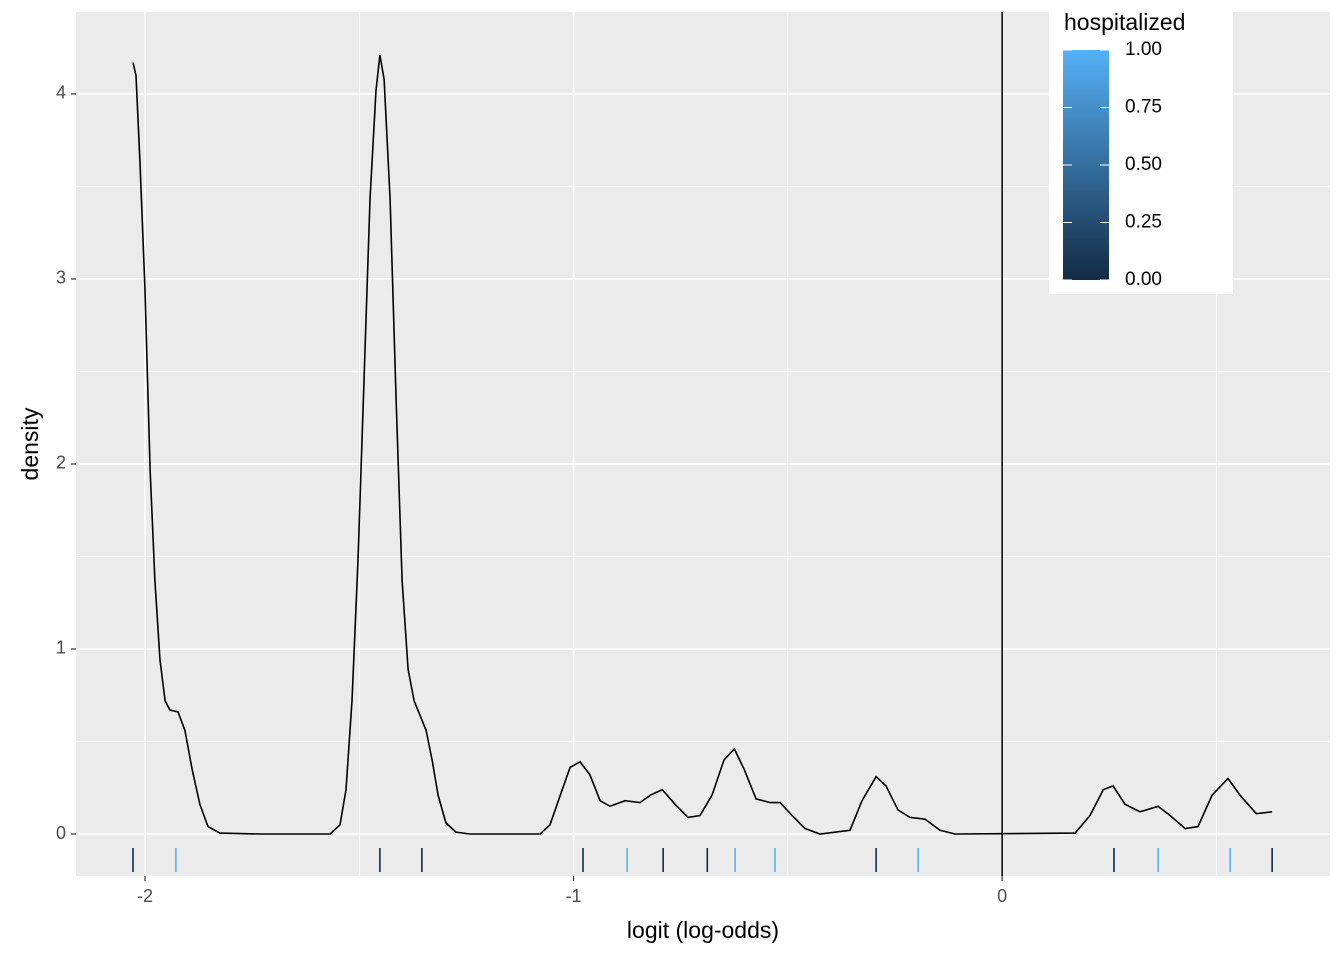 The height and width of the screenshot is (965, 1344). I want to click on y-tick-label: 0, so click(61, 833).